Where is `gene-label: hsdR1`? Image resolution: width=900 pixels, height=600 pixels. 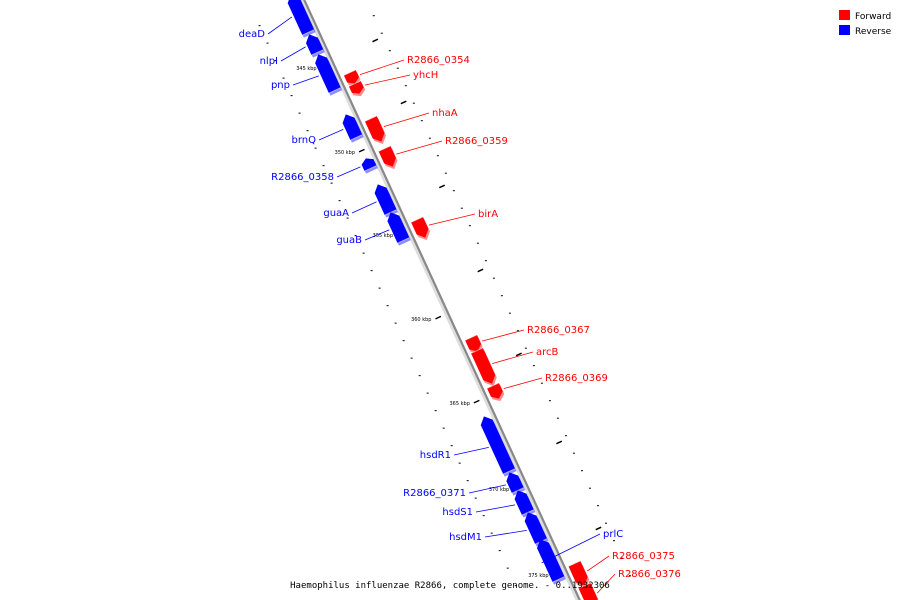
gene-label: hsdR1 is located at coordinates (435, 455).